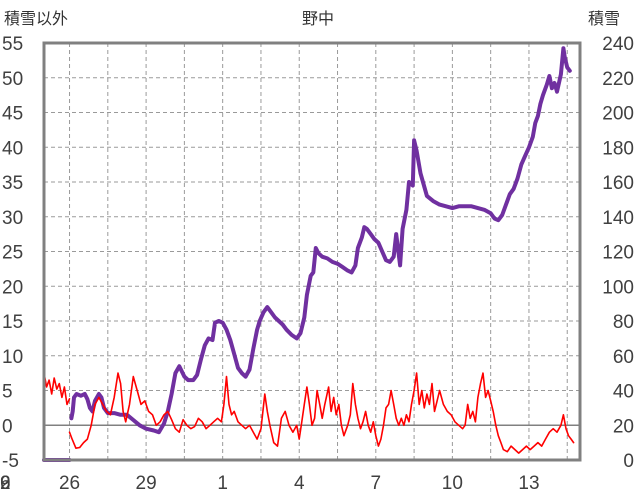 This screenshot has width=636, height=501. I want to click on x-tick-label: 16, so click(5, 483).